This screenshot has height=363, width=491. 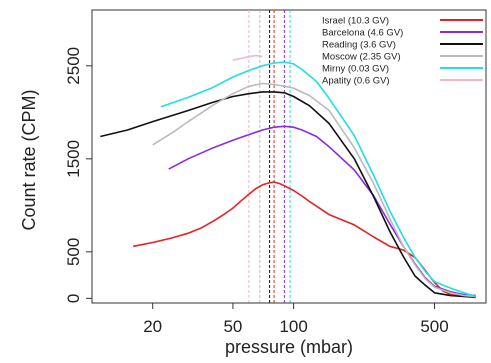 What do you see at coordinates (434, 326) in the screenshot?
I see `x-tick-label-500: 500` at bounding box center [434, 326].